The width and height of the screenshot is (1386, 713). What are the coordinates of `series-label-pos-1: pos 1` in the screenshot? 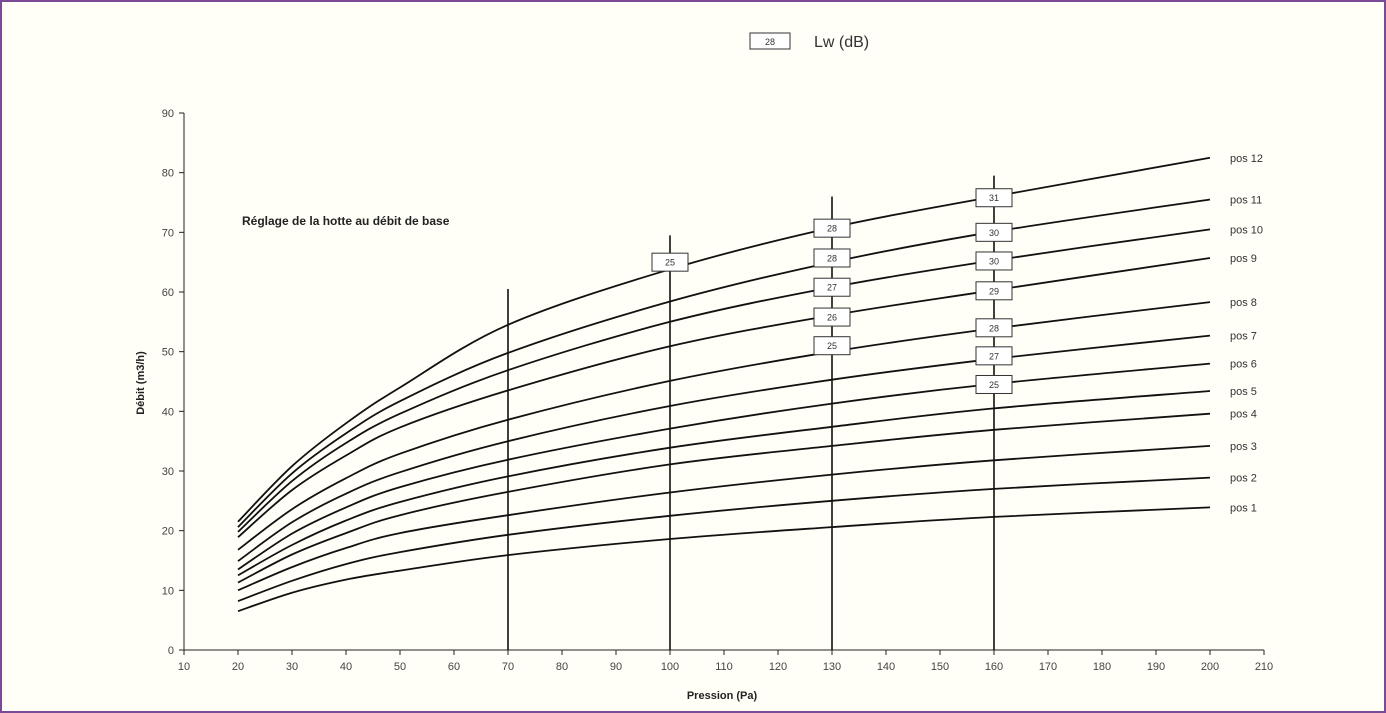 It's located at (1243, 508).